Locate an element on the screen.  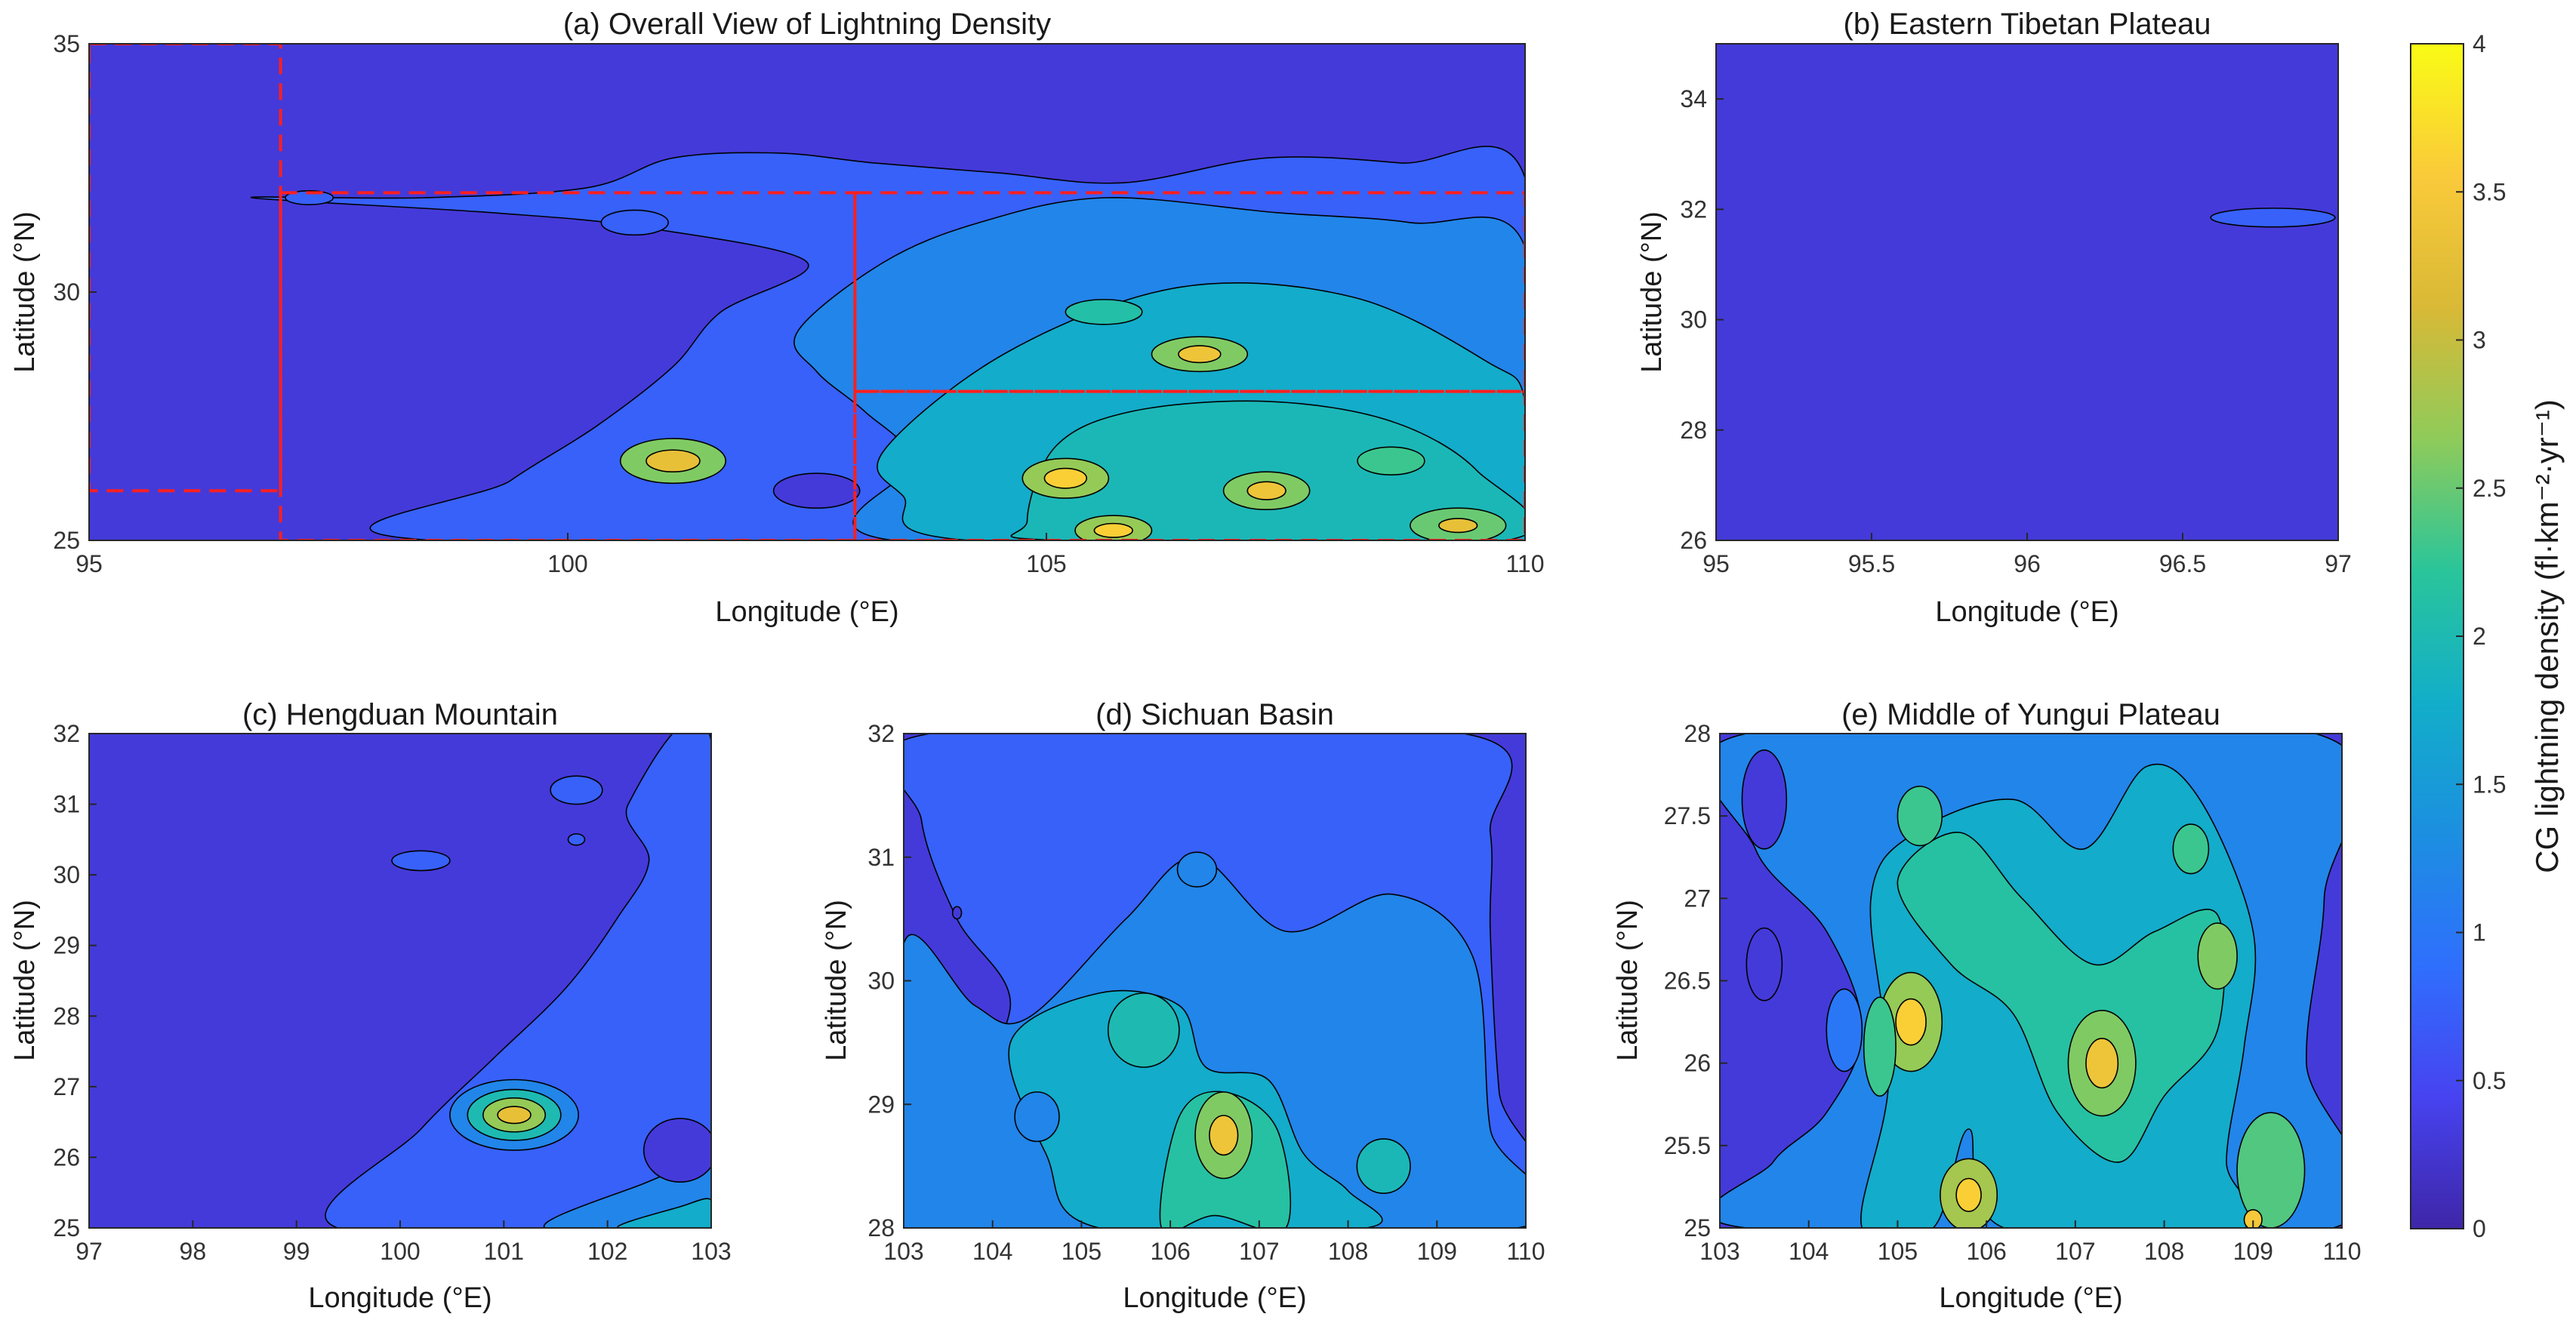
panel-e-contours is located at coordinates (2031, 981).